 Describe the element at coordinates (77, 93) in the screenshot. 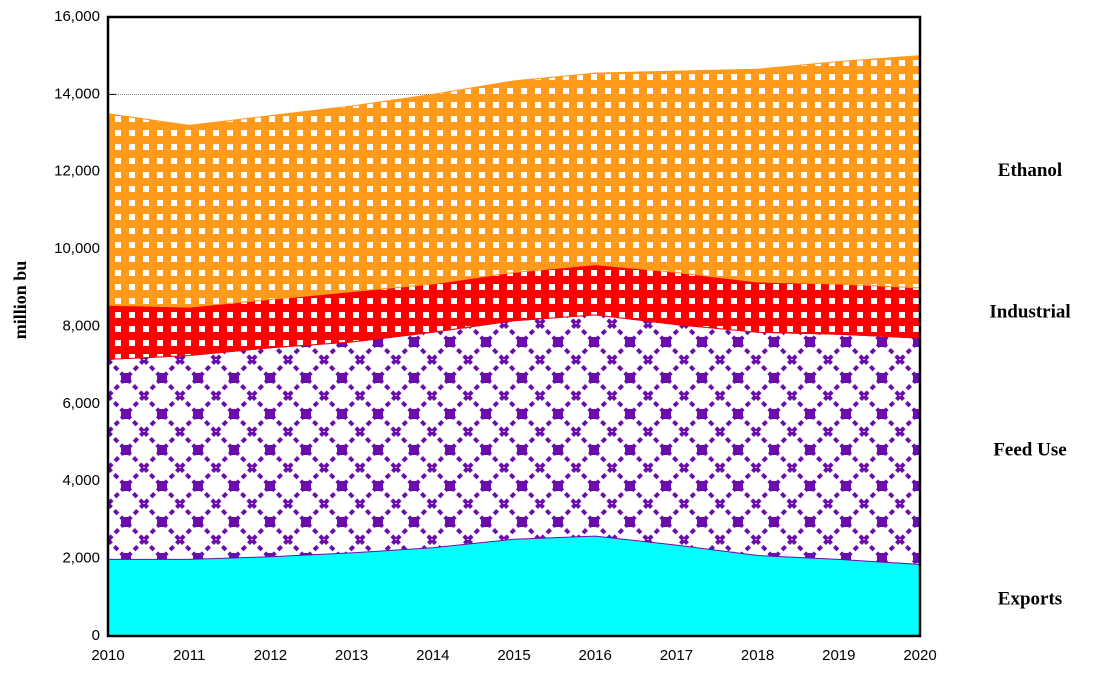

I see `y-tick-label: 14,000` at that location.